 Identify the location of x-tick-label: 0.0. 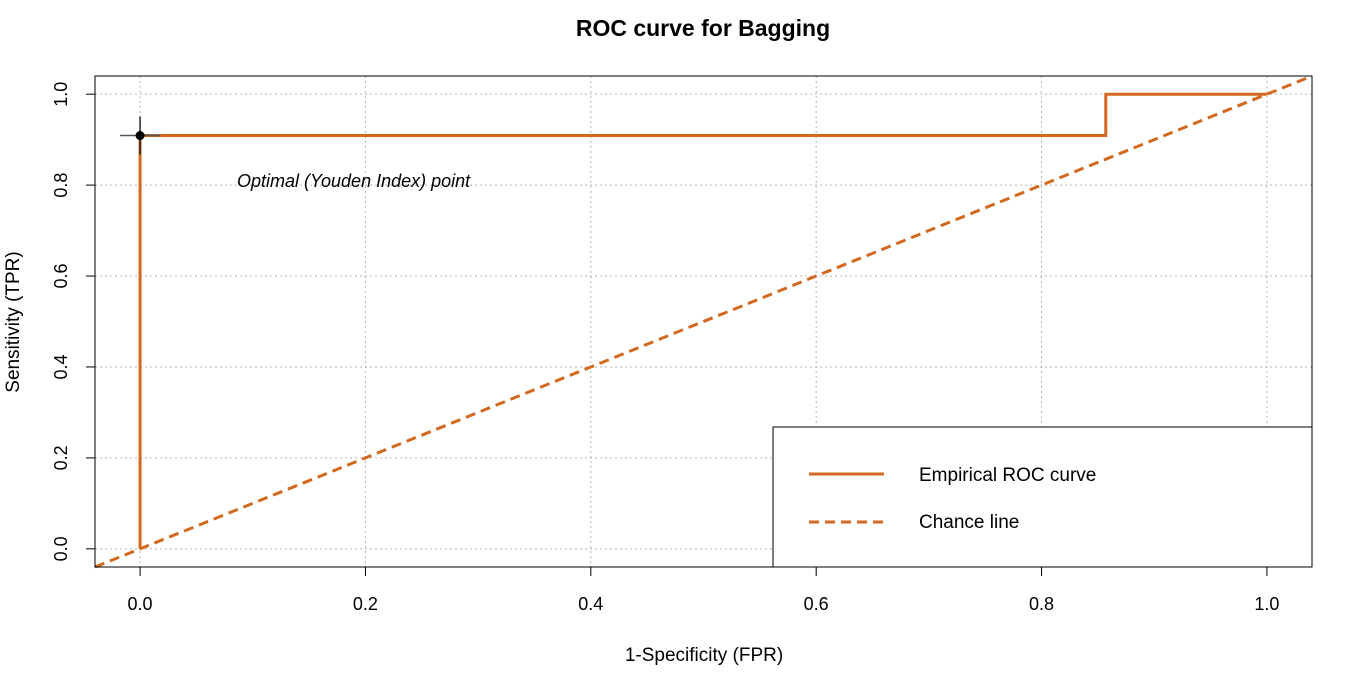
(140, 604).